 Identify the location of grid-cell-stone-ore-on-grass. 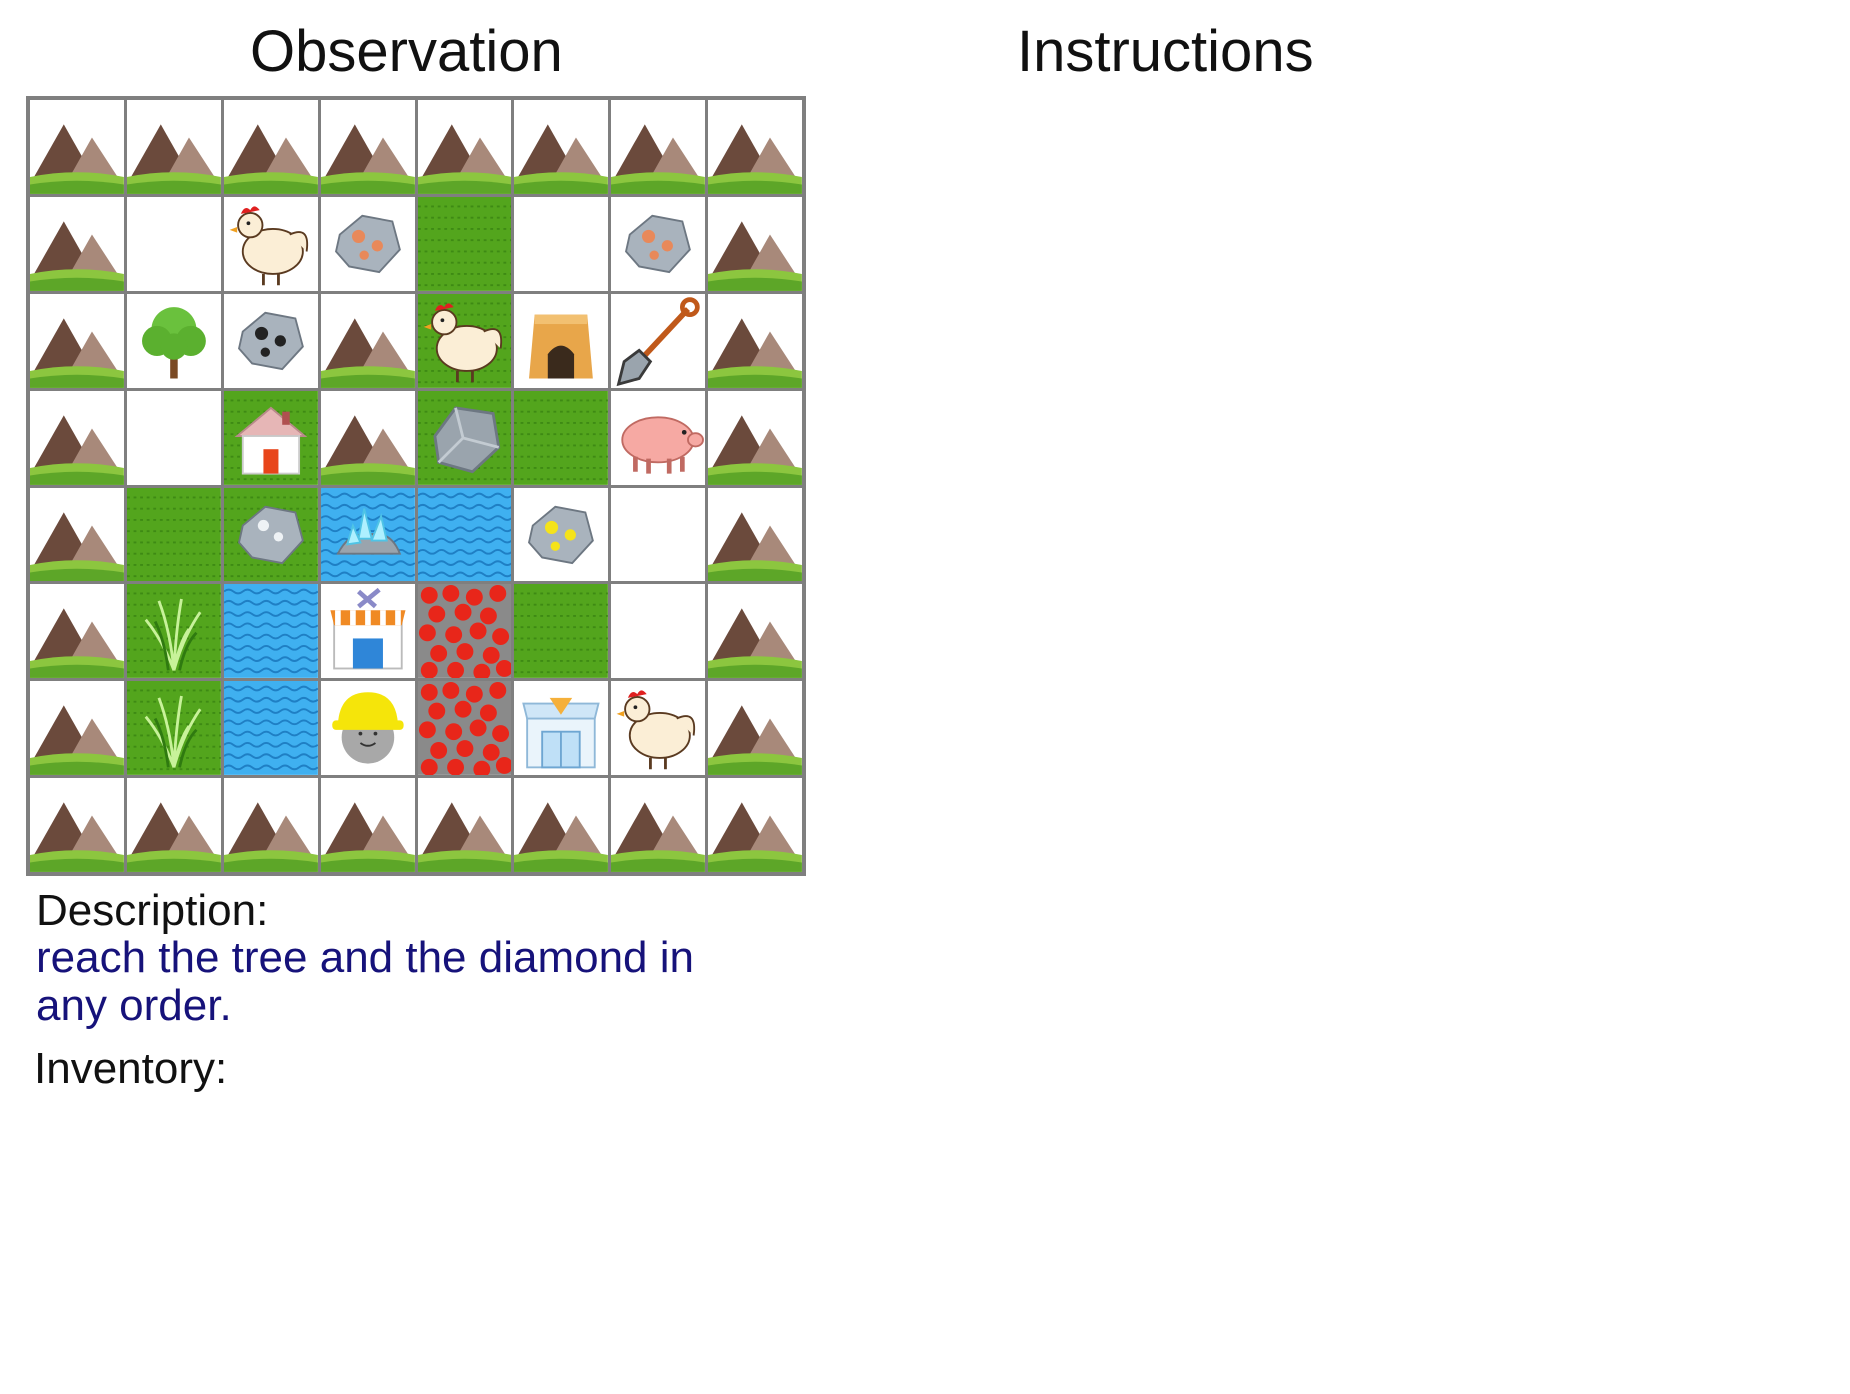
(270, 534).